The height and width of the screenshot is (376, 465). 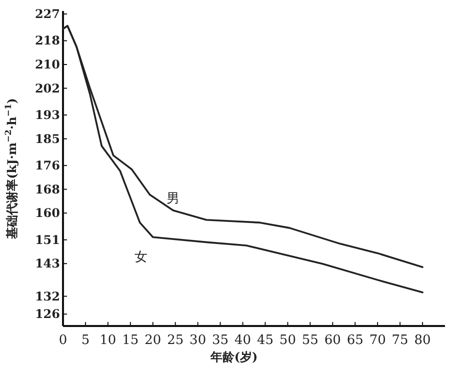 What do you see at coordinates (377, 340) in the screenshot?
I see `x-tick-label: 70` at bounding box center [377, 340].